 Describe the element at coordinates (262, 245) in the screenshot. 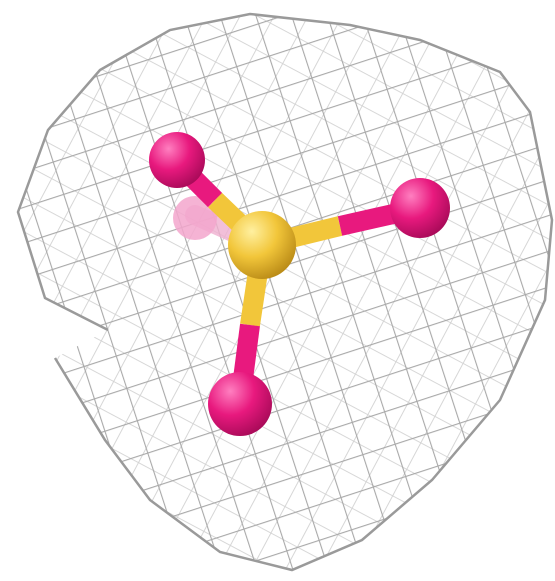

I see `sulfur` at that location.